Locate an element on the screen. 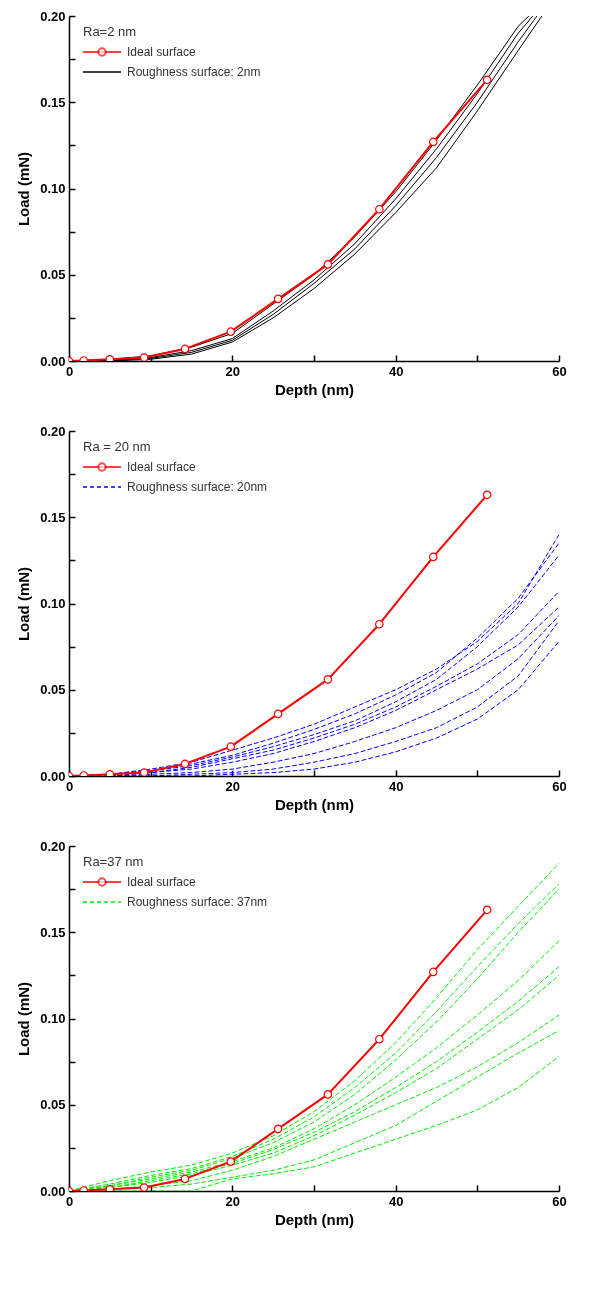  legend-label: Roughness surface: 20nm is located at coordinates (197, 487).